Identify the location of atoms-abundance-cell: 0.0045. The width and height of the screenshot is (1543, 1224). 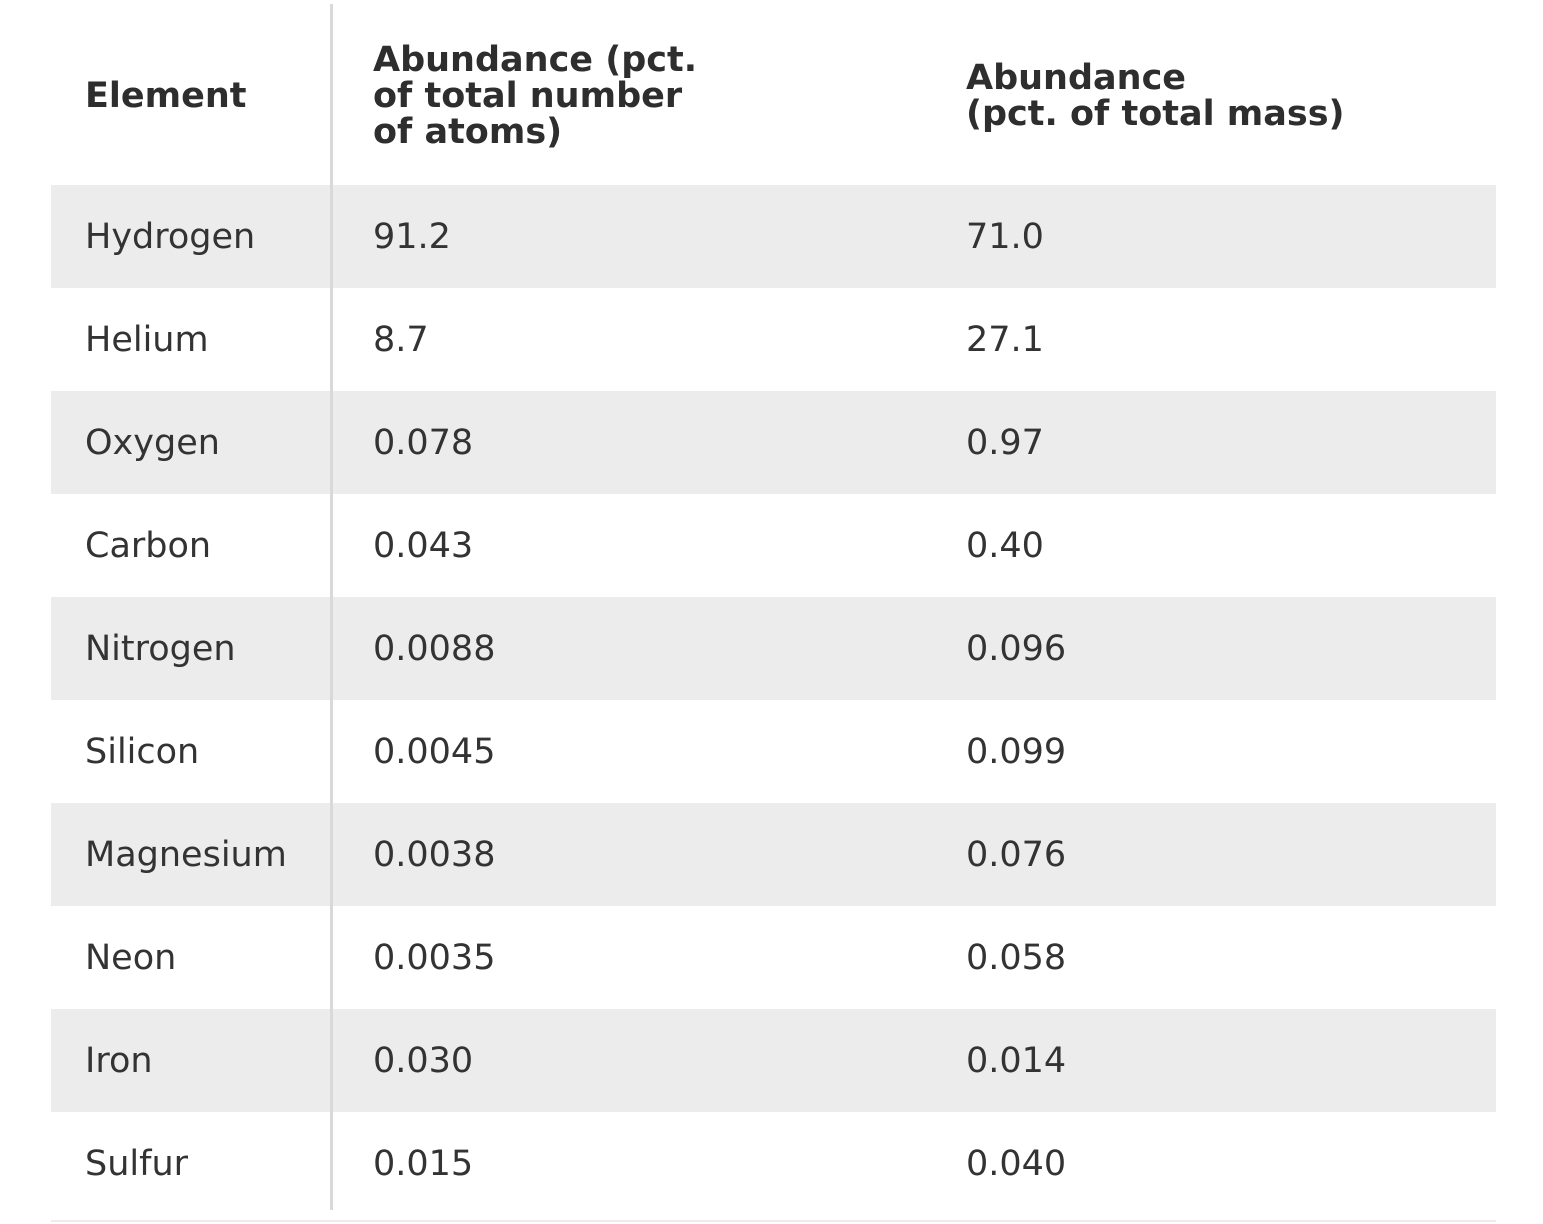
(434, 751).